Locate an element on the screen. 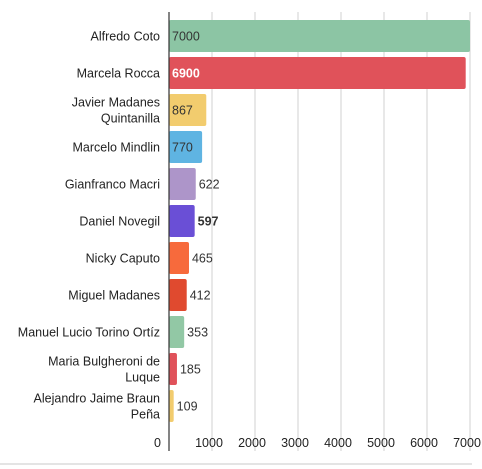 Image resolution: width=482 pixels, height=469 pixels. x-tick-label: 4000 is located at coordinates (338, 443).